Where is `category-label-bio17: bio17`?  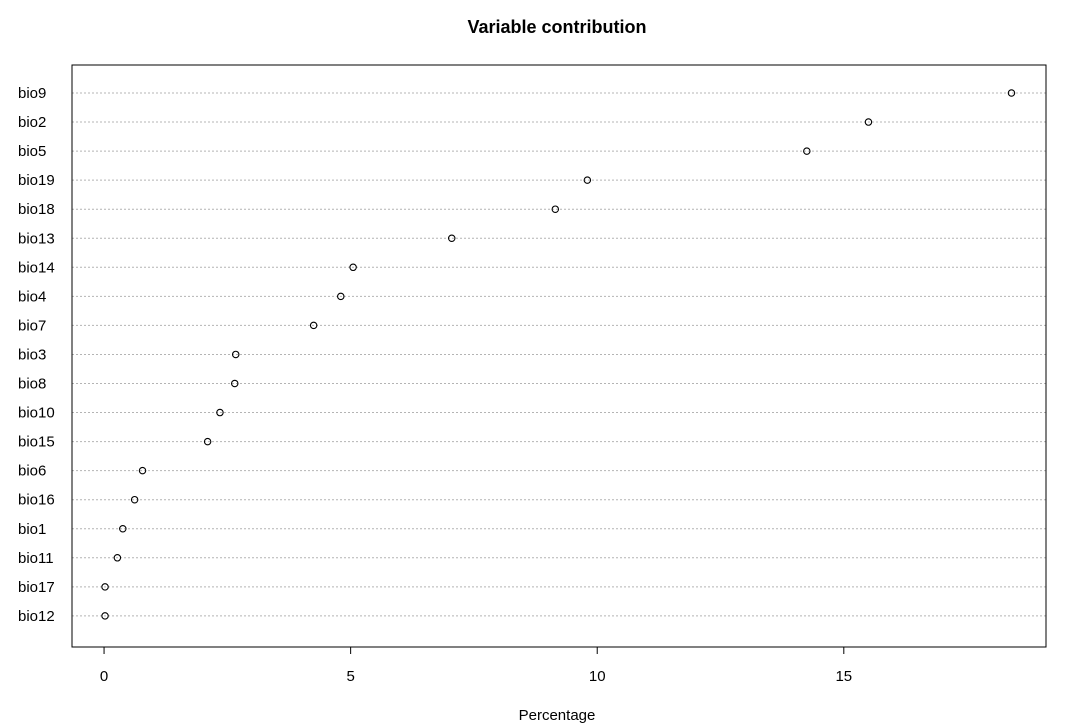
category-label-bio17: bio17 is located at coordinates (36, 587).